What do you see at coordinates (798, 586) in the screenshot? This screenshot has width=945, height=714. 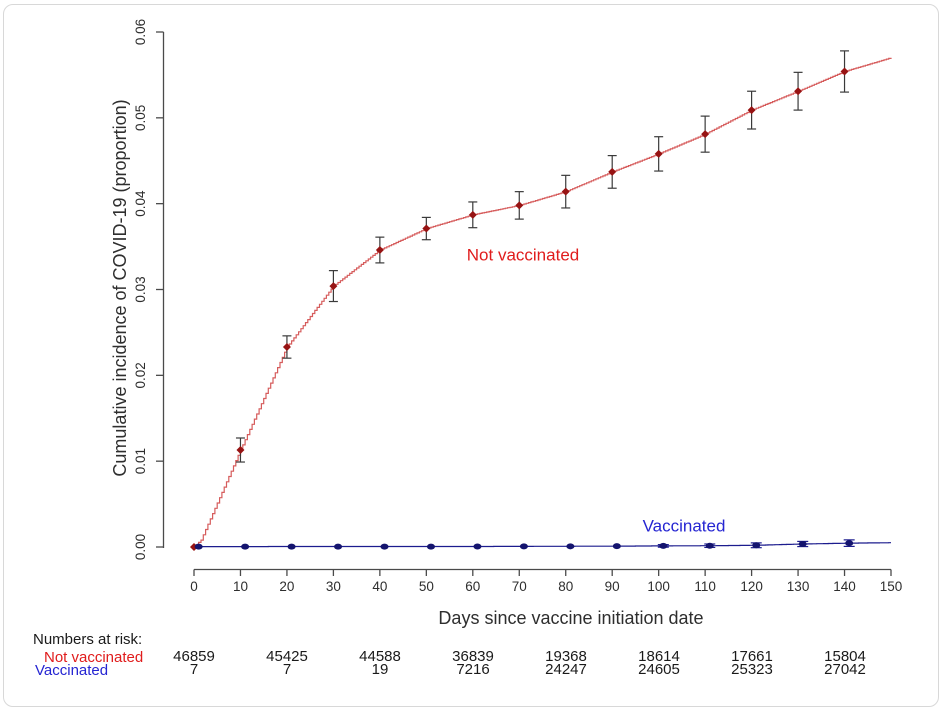 I see `x-tick-label: 130` at bounding box center [798, 586].